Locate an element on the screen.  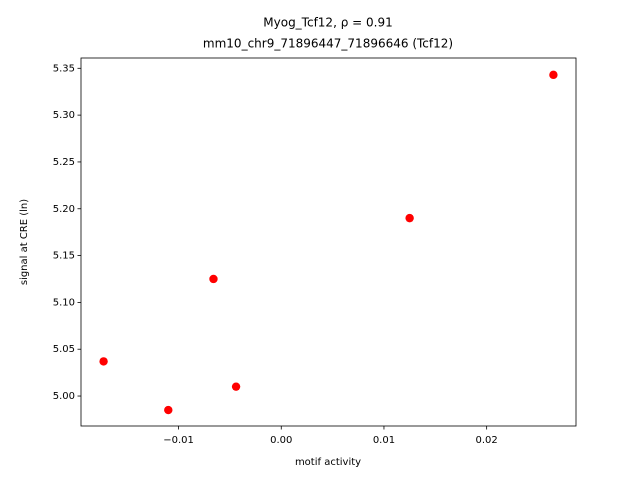
x-tick-label: 0.01 is located at coordinates (384, 440).